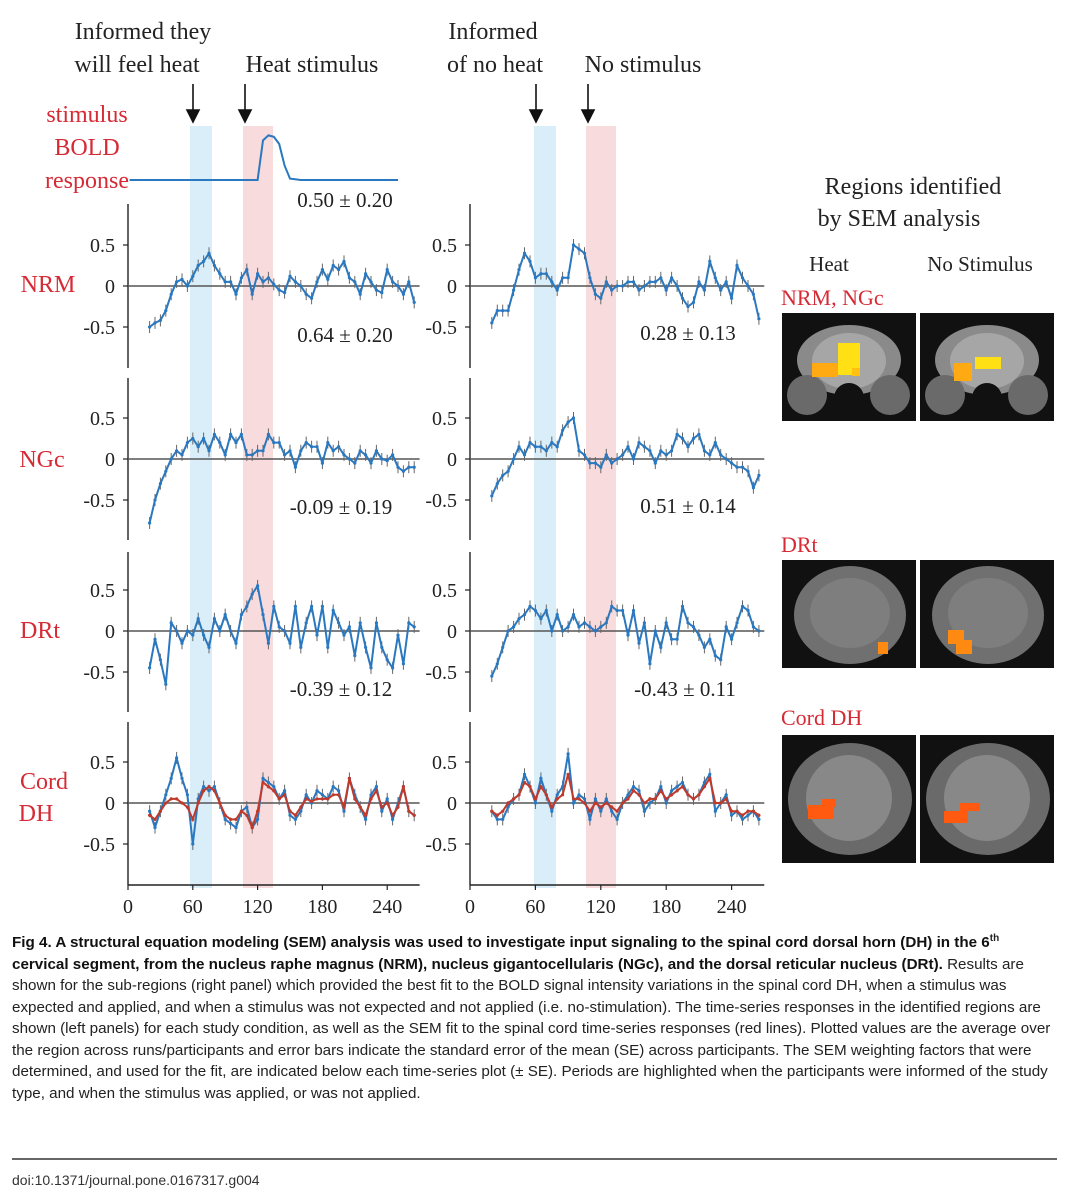 The width and height of the screenshot is (1069, 1200). Describe the element at coordinates (441, 673) in the screenshot. I see `y-tick-label-nostim-drt: -0.5` at that location.